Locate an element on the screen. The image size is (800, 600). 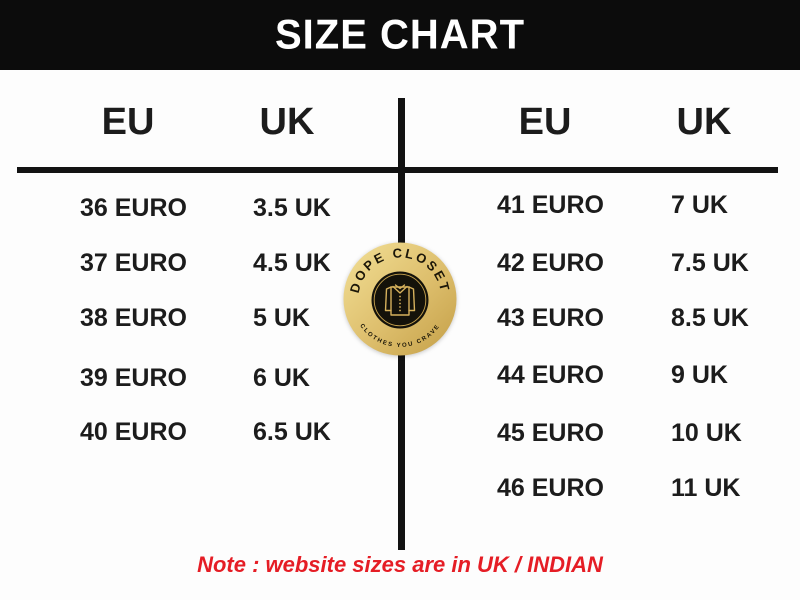
left-table-uk-header: UK is located at coordinates (287, 122).